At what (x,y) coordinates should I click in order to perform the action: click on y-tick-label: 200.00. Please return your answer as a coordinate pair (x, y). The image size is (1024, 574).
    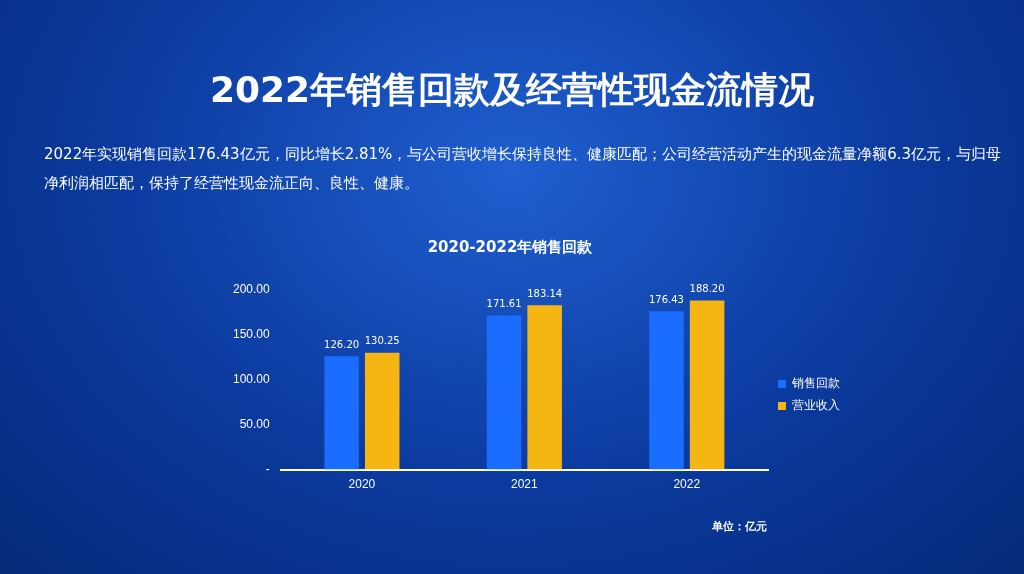
    Looking at the image, I should click on (252, 289).